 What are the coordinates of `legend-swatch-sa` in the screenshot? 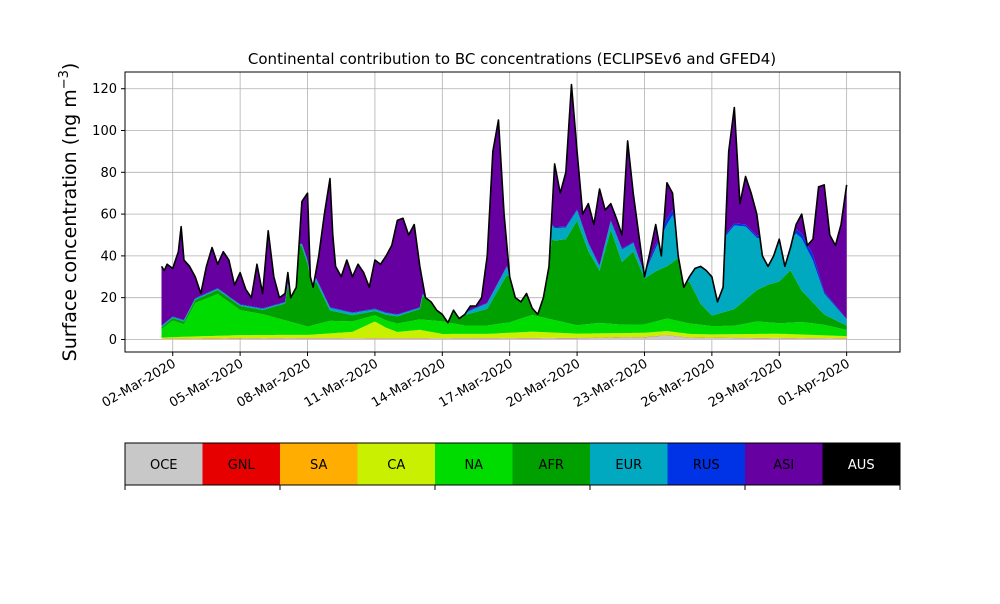 It's located at (319, 464).